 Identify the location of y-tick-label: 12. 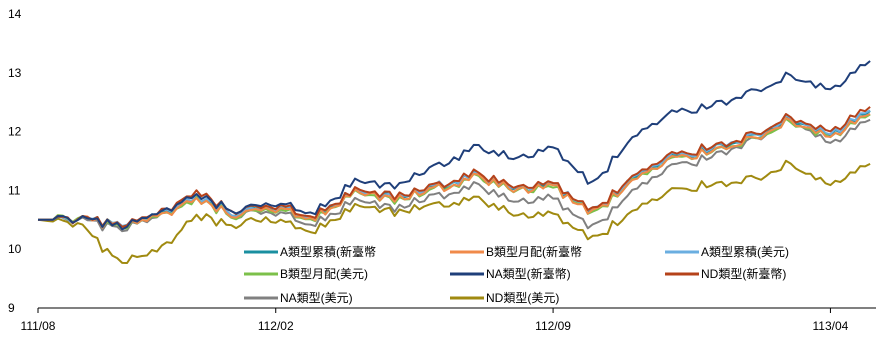
(15, 132).